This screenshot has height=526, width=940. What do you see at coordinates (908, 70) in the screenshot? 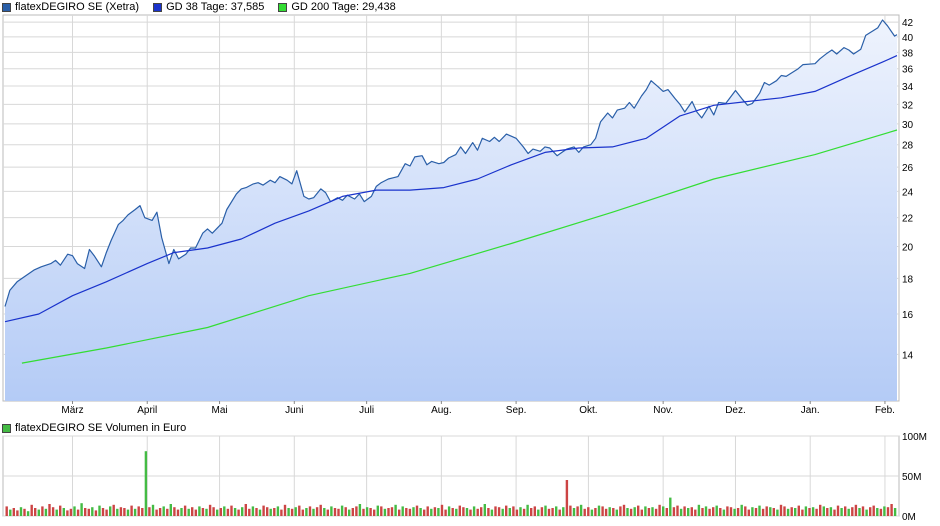
I see `y-tick-label: 36` at bounding box center [908, 70].